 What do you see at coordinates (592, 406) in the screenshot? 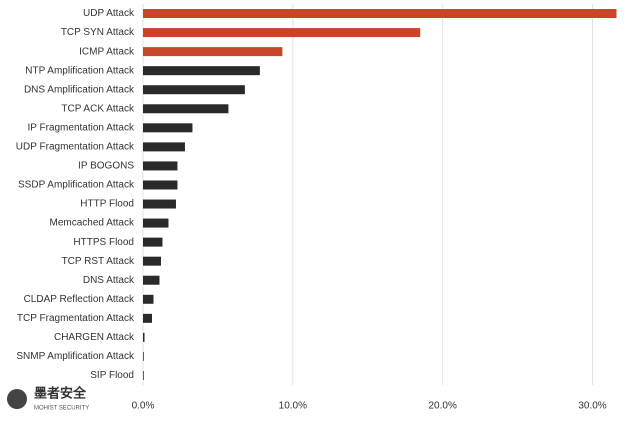
I see `x-tick-label: 30.0%` at bounding box center [592, 406].